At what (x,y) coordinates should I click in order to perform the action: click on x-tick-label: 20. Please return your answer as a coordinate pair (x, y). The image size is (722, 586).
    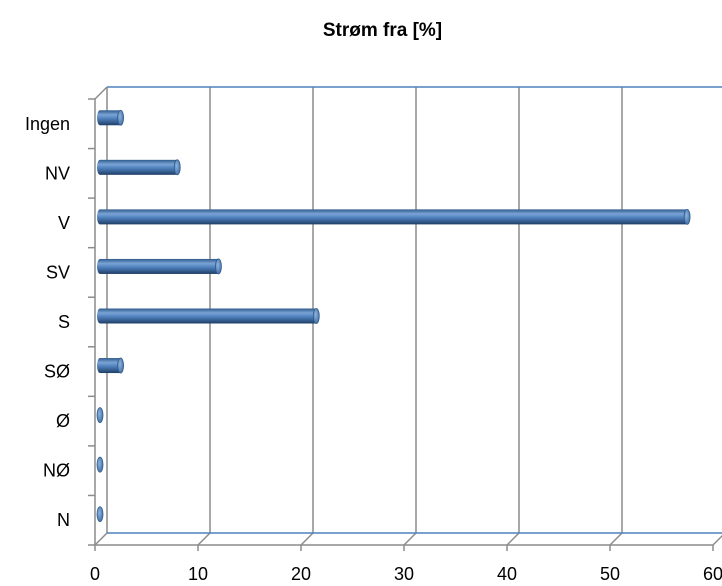
    Looking at the image, I should click on (301, 574).